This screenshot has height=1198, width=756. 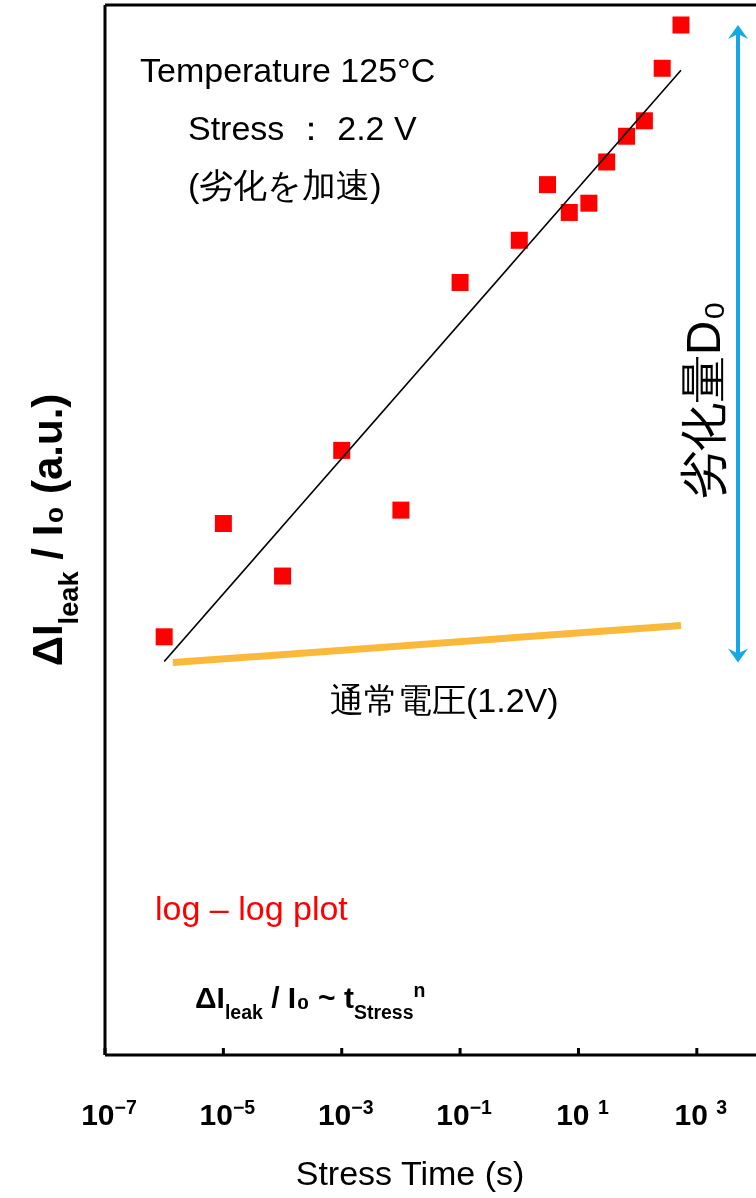 What do you see at coordinates (444, 700) in the screenshot?
I see `annotation: 通常電圧(1.2V)` at bounding box center [444, 700].